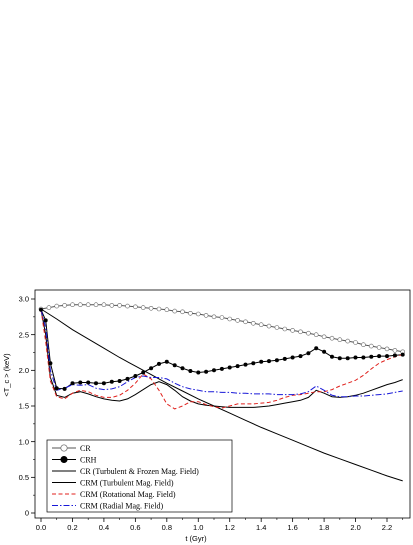 The height and width of the screenshot is (545, 413). What do you see at coordinates (24, 477) in the screenshot?
I see `y-tick-label: 0.5` at bounding box center [24, 477].